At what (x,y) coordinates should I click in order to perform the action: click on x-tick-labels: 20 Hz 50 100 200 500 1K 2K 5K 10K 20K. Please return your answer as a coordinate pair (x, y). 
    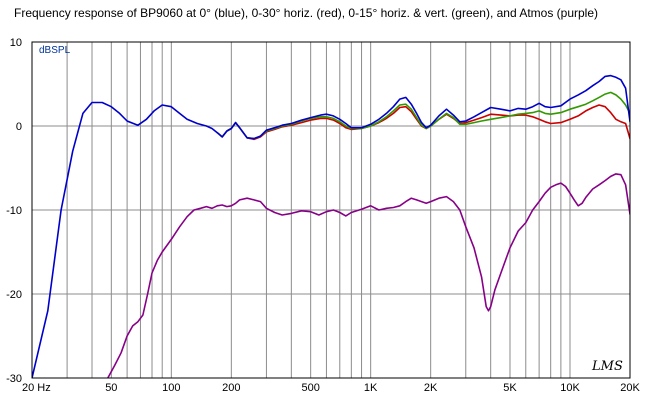
    Looking at the image, I should click on (331, 388).